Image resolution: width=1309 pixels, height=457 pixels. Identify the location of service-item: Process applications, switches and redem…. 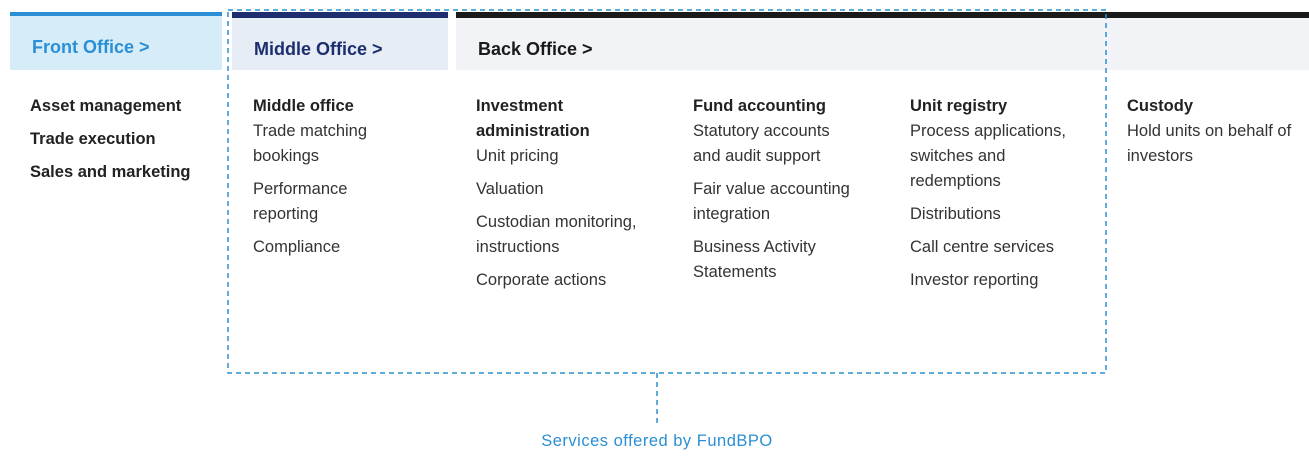
(988, 156).